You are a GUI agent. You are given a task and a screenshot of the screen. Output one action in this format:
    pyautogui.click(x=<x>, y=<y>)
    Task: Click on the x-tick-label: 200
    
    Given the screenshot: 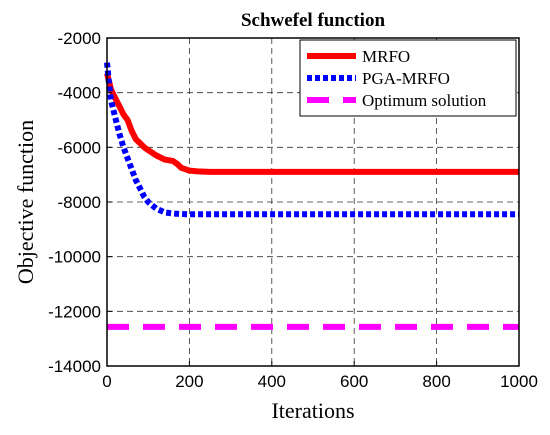 What is the action you would take?
    pyautogui.click(x=189, y=381)
    